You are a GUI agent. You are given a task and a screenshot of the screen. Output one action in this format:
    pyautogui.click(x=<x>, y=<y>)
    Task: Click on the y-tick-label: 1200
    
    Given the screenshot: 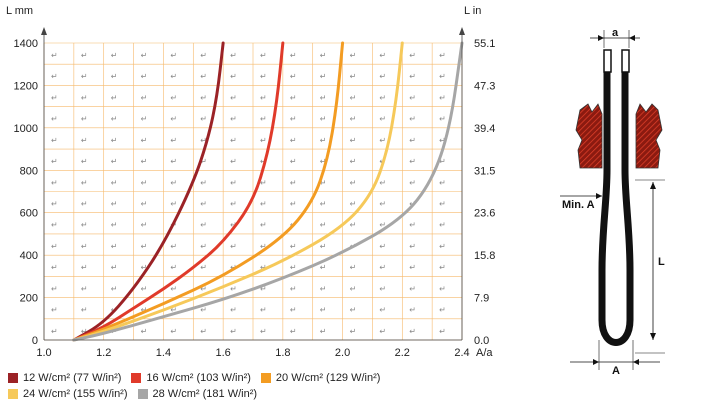 What is the action you would take?
    pyautogui.click(x=26, y=86)
    